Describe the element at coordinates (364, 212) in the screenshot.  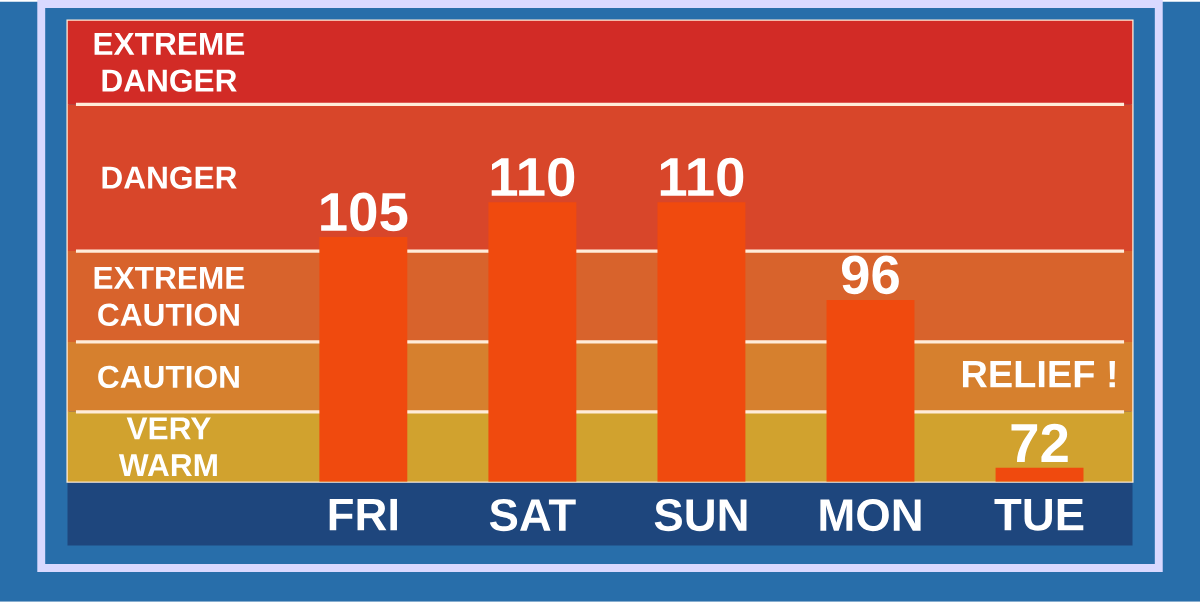
I see `data-label: 105` at that location.